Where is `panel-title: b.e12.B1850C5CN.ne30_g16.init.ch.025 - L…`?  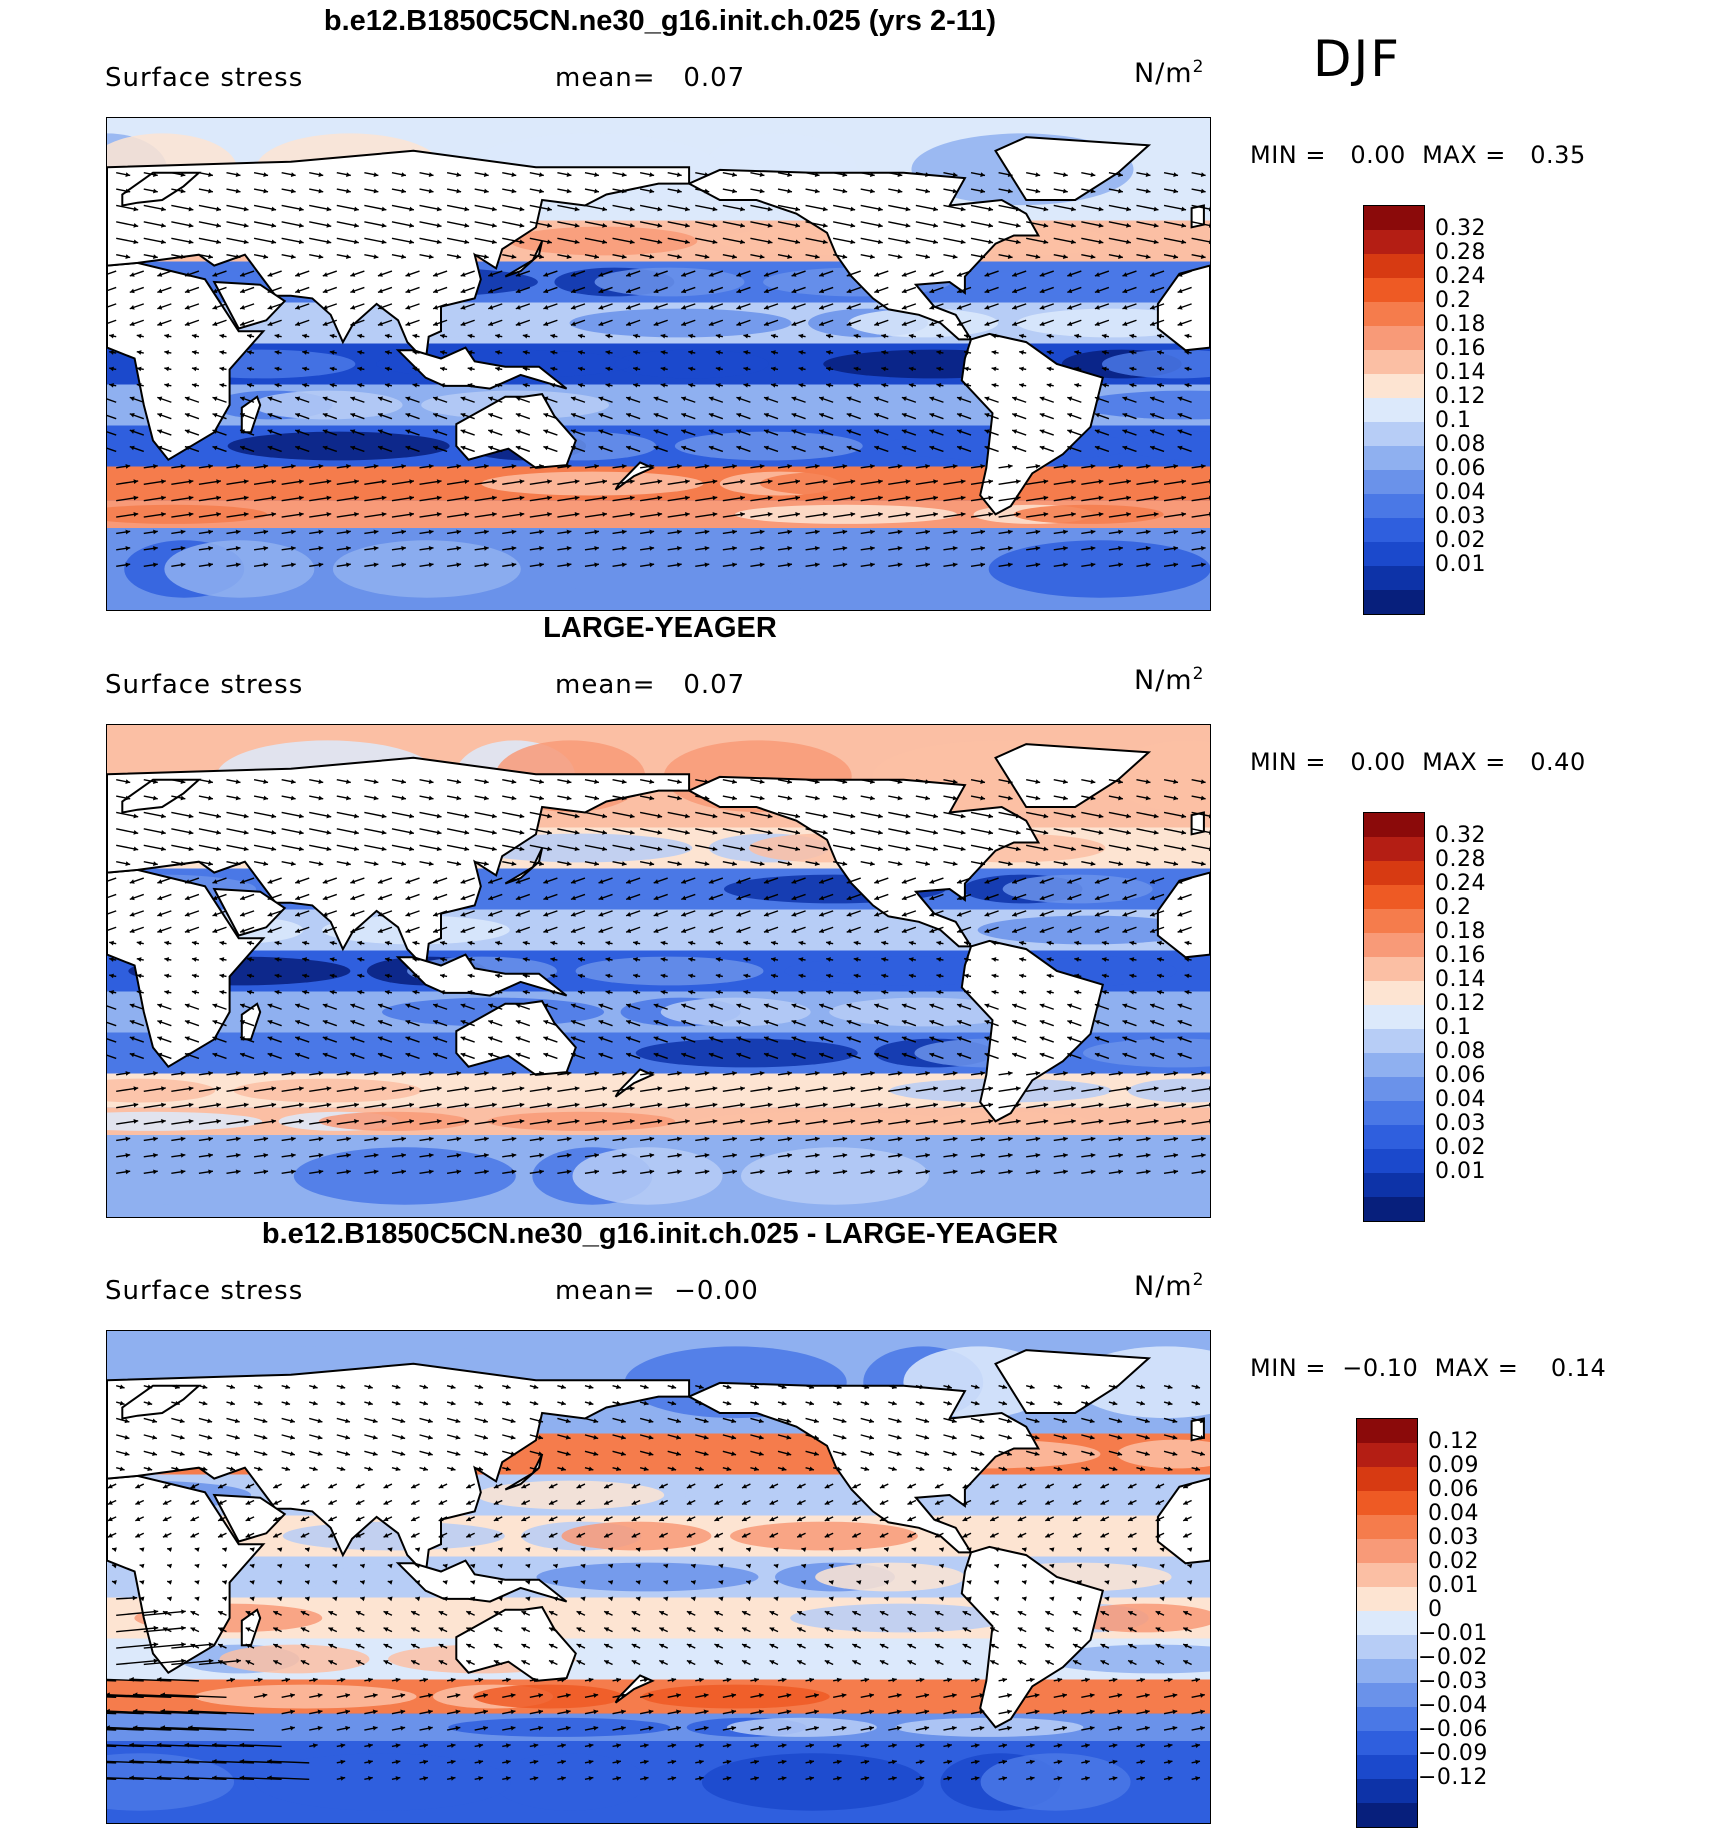
panel-title: b.e12.B1850C5CN.ne30_g16.init.ch.025 - L… is located at coordinates (660, 1234).